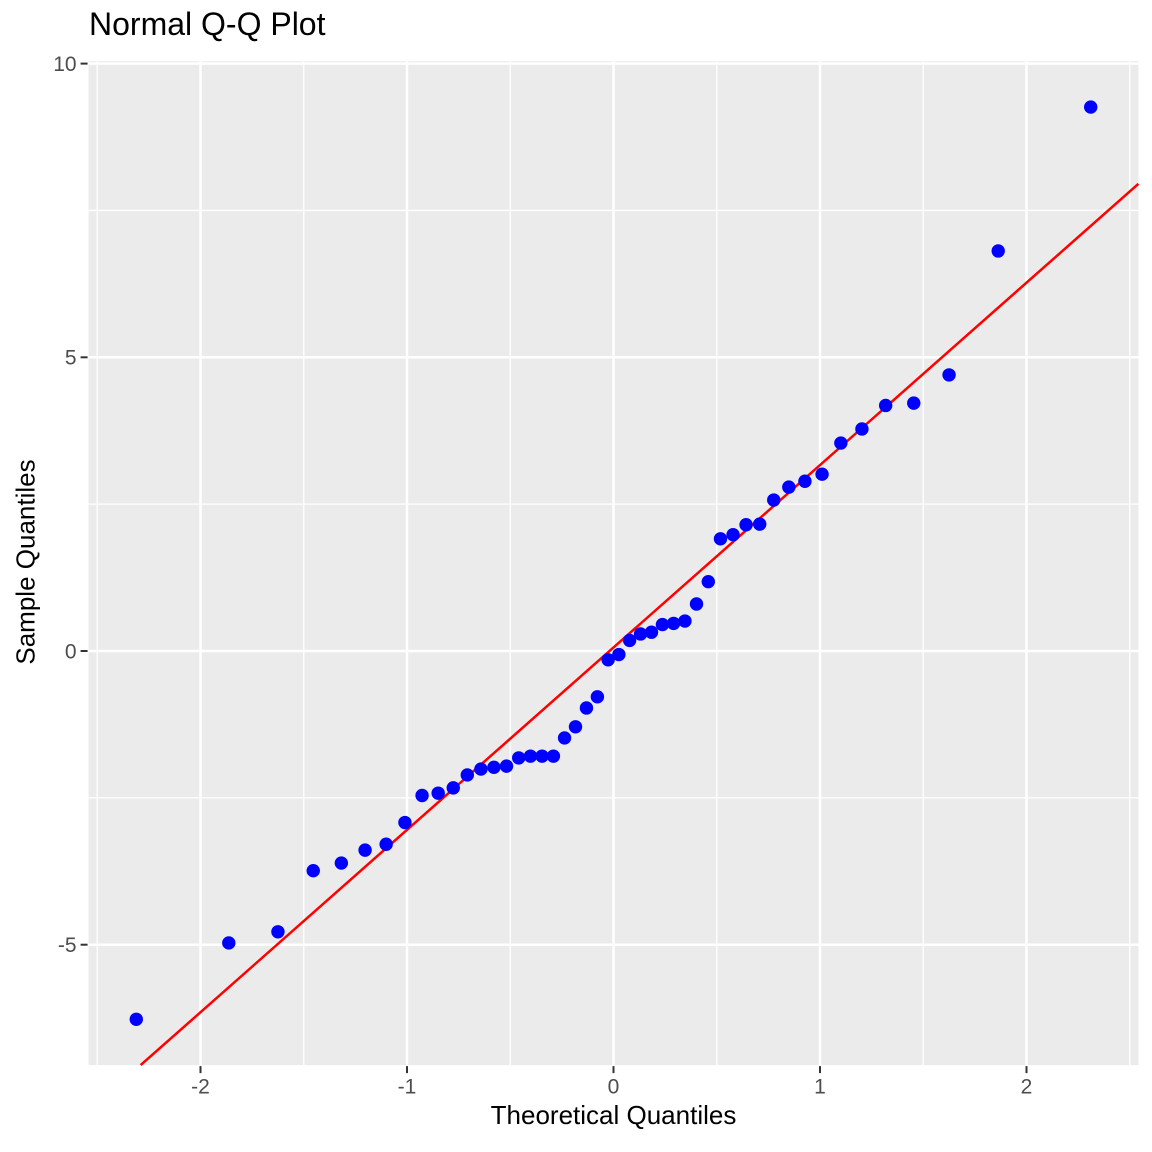  What do you see at coordinates (71, 651) in the screenshot?
I see `y-tick-label: 0` at bounding box center [71, 651].